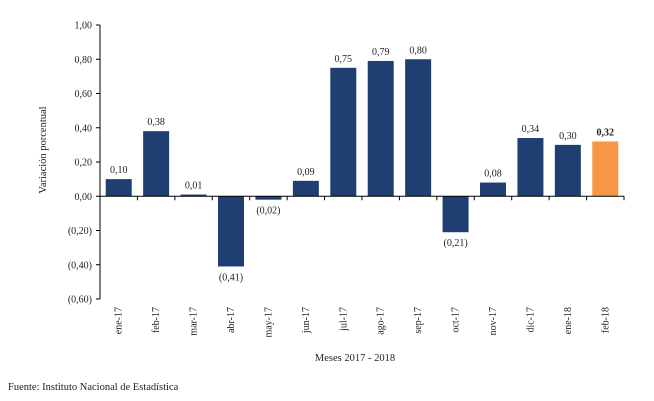 This screenshot has width=654, height=401. What do you see at coordinates (84, 94) in the screenshot?
I see `y-tick-label: 0,60` at bounding box center [84, 94].